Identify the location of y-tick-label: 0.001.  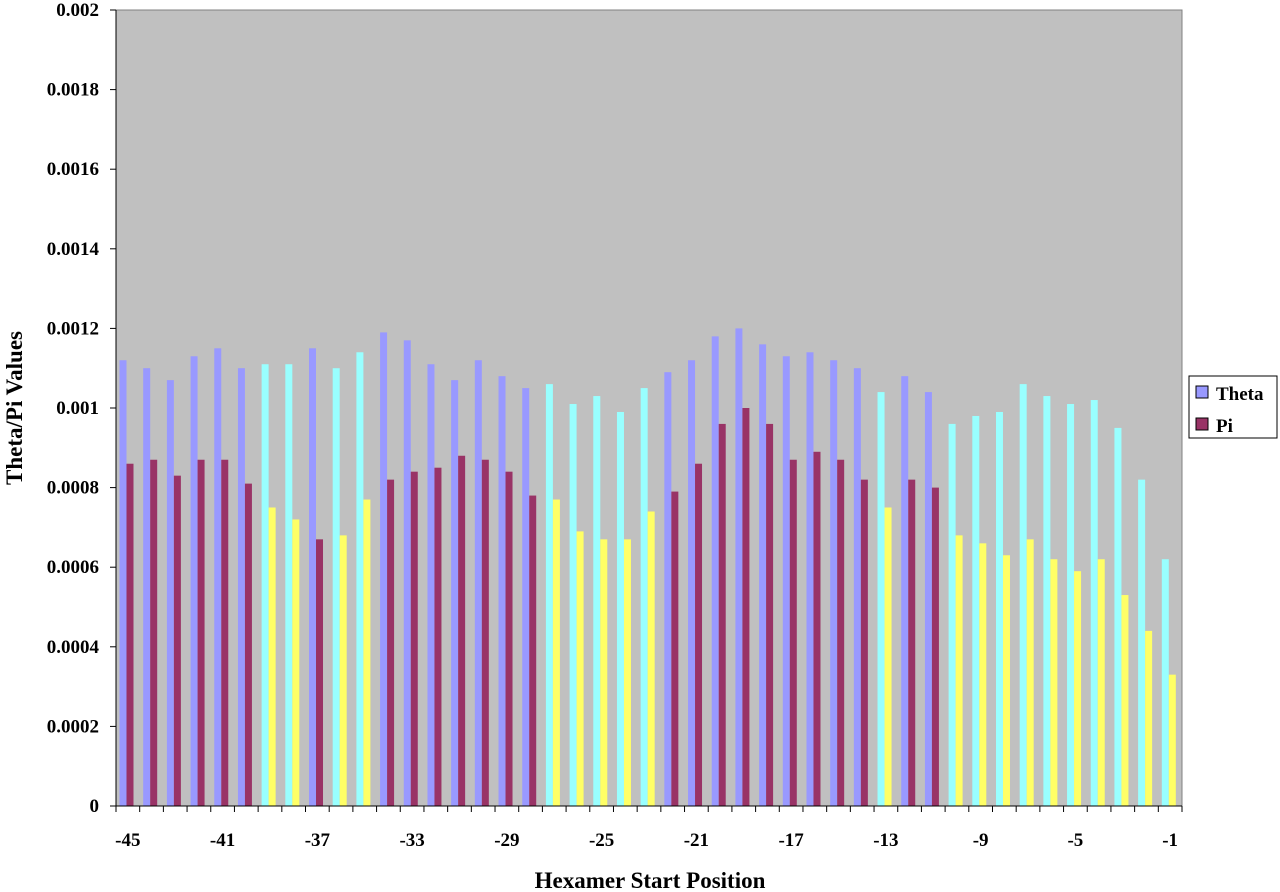
(77, 408).